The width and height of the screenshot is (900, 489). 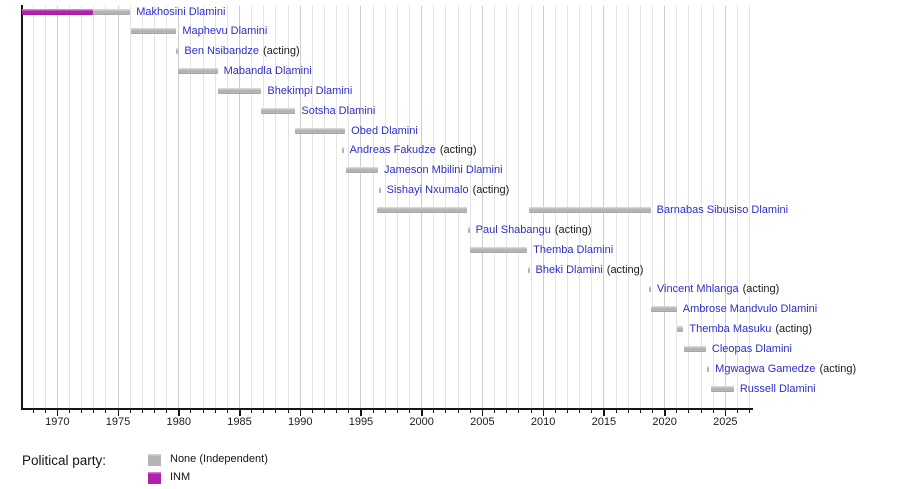 I want to click on pm-name-link: Sishayi Nxumalo, so click(x=427, y=190).